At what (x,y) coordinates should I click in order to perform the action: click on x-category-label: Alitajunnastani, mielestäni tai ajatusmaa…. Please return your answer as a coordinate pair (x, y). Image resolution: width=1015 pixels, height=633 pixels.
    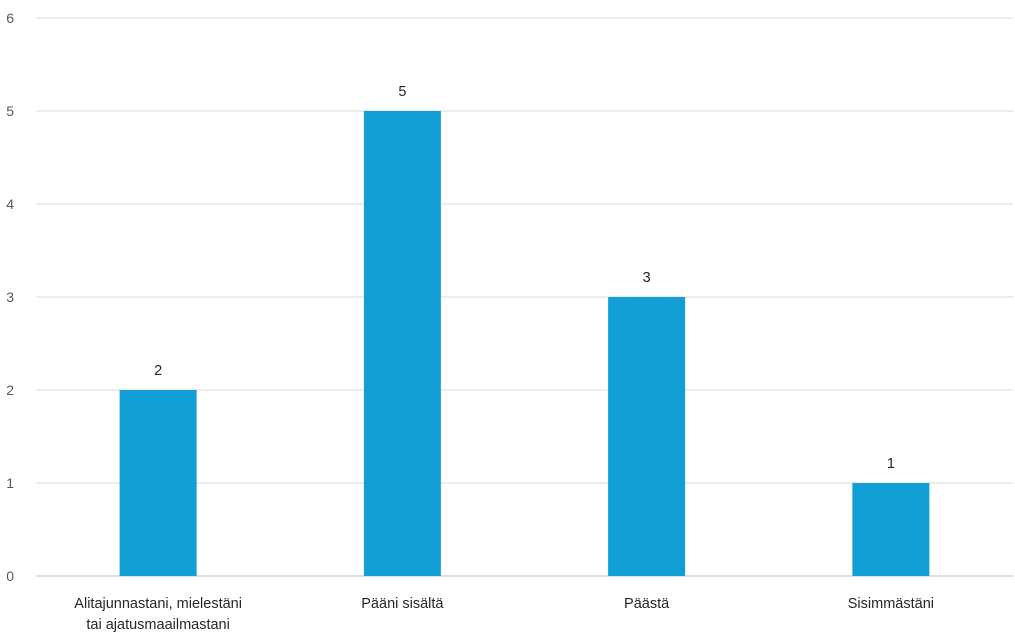
    Looking at the image, I should click on (158, 614).